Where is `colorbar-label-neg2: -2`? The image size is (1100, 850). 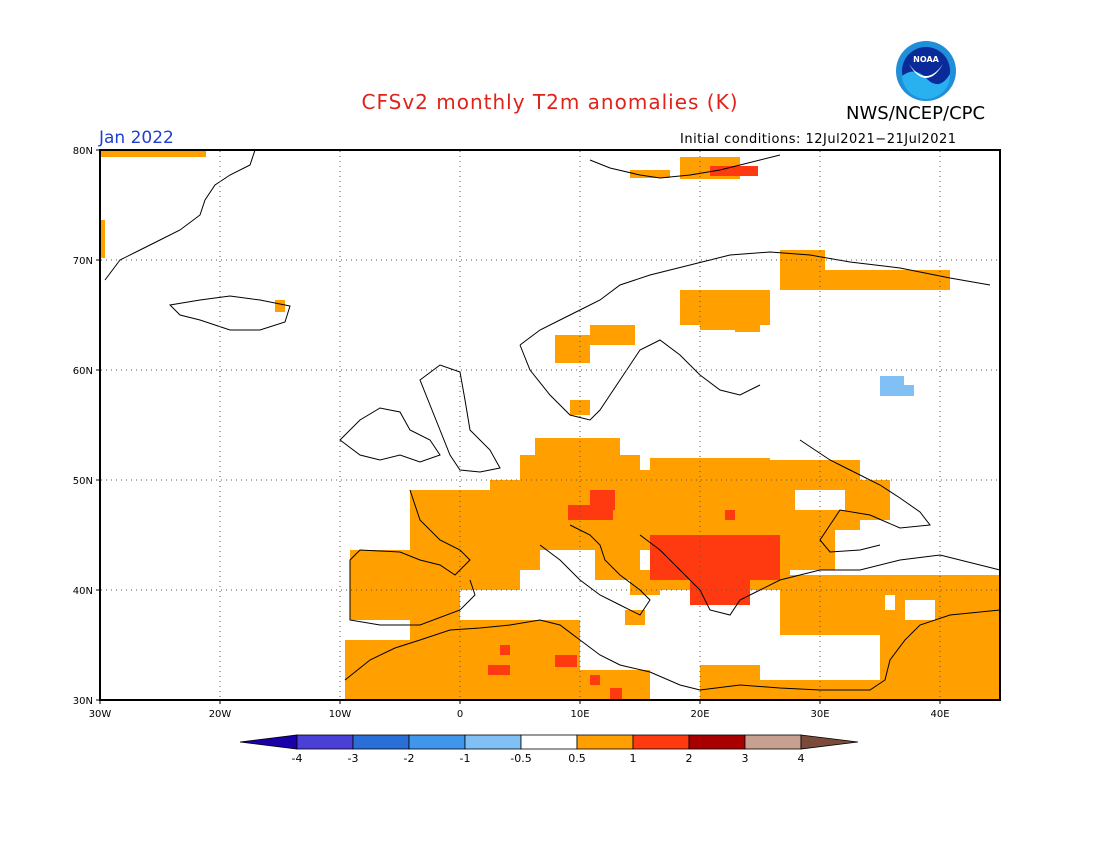
colorbar-label-neg2: -2 is located at coordinates (409, 758).